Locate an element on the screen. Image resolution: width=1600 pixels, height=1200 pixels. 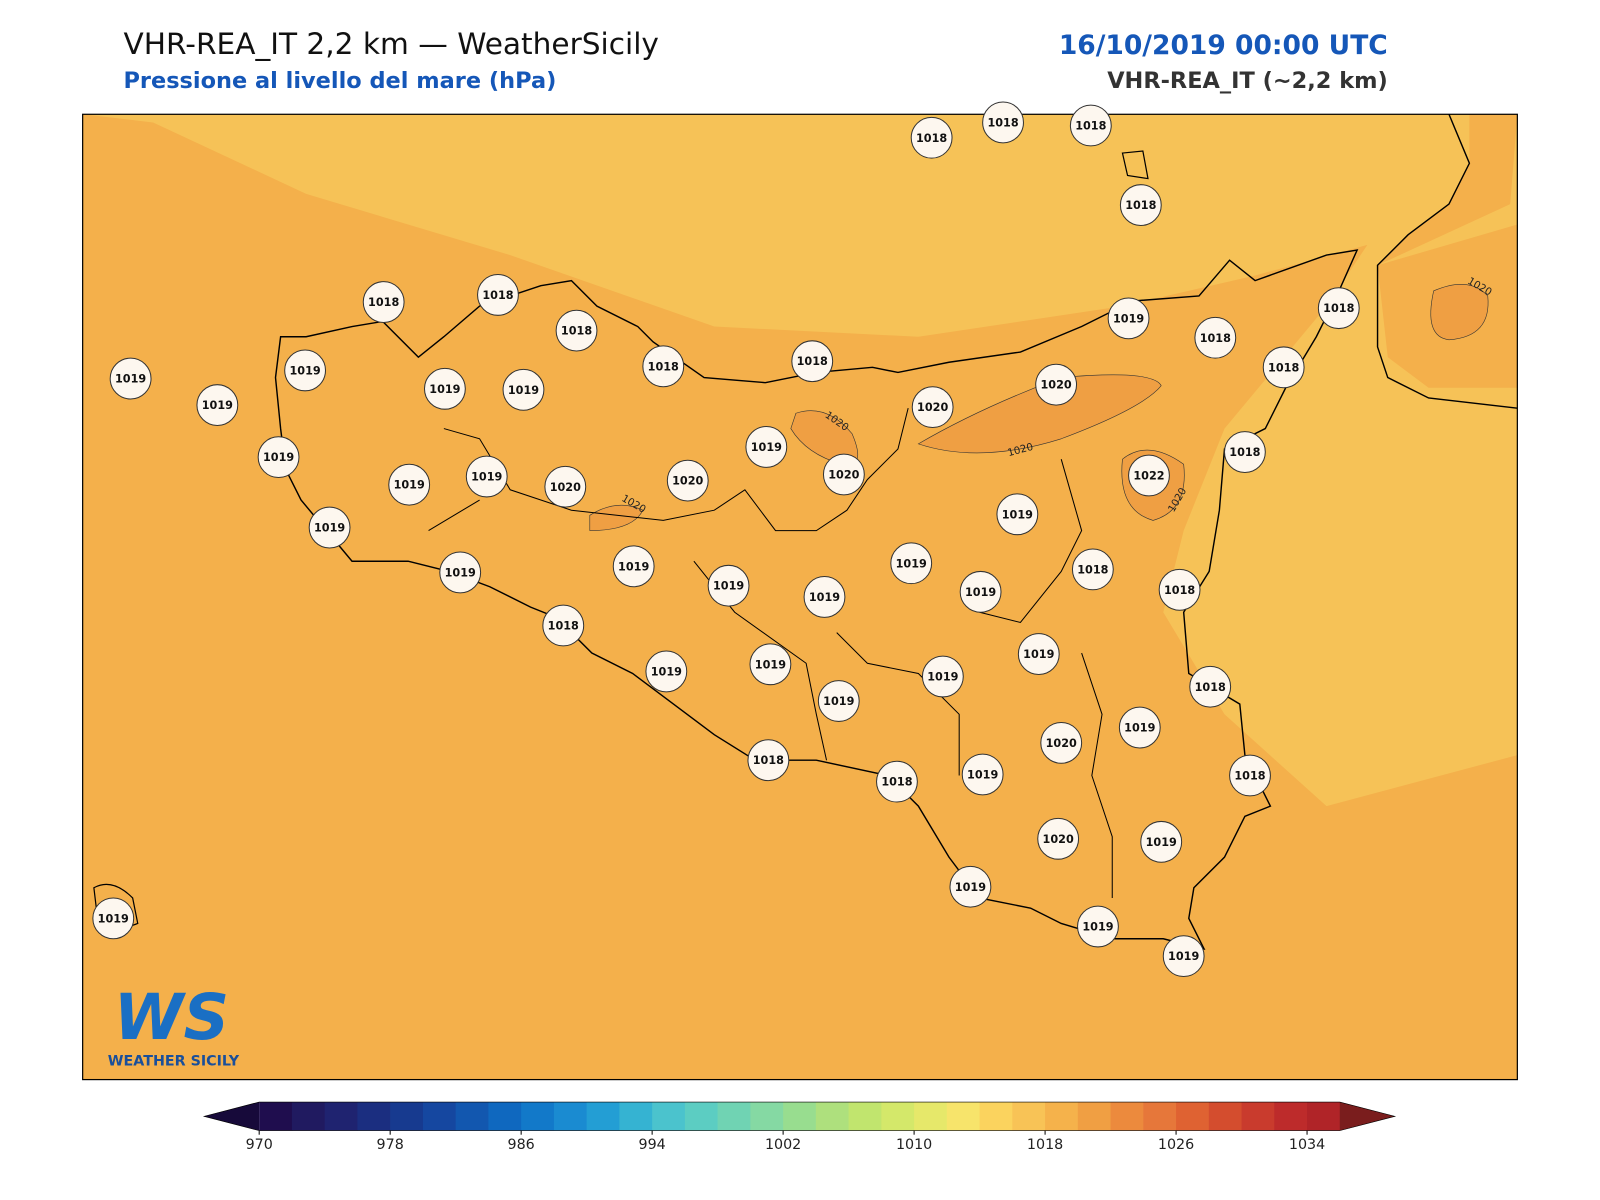
station-value: 1022 is located at coordinates (1148, 476).